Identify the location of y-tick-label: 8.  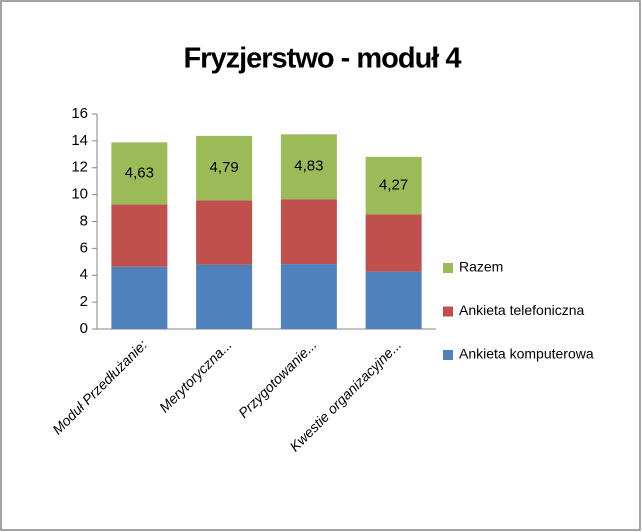
(84, 220).